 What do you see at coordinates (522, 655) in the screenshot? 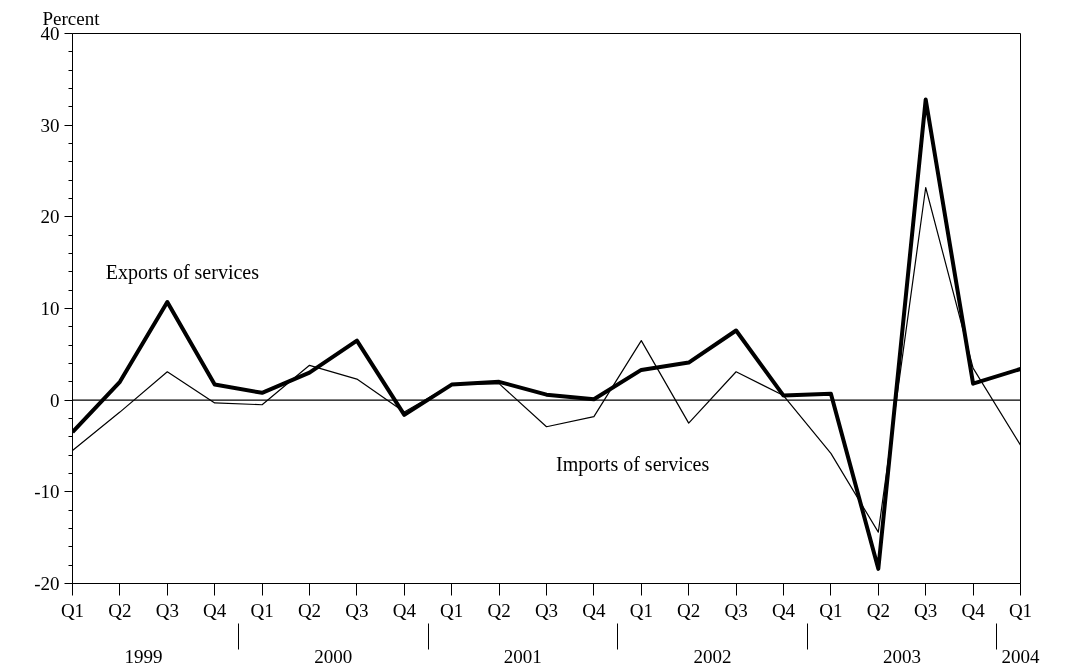
I see `text: 2001` at bounding box center [522, 655].